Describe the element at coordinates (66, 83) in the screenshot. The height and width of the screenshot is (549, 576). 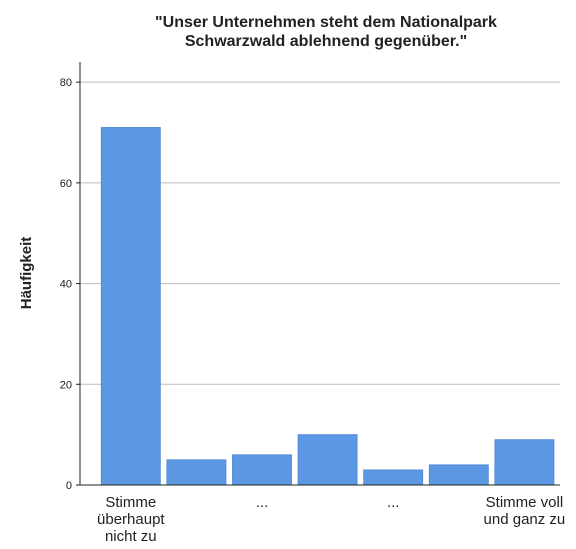
I see `y-tick-label: 80` at that location.